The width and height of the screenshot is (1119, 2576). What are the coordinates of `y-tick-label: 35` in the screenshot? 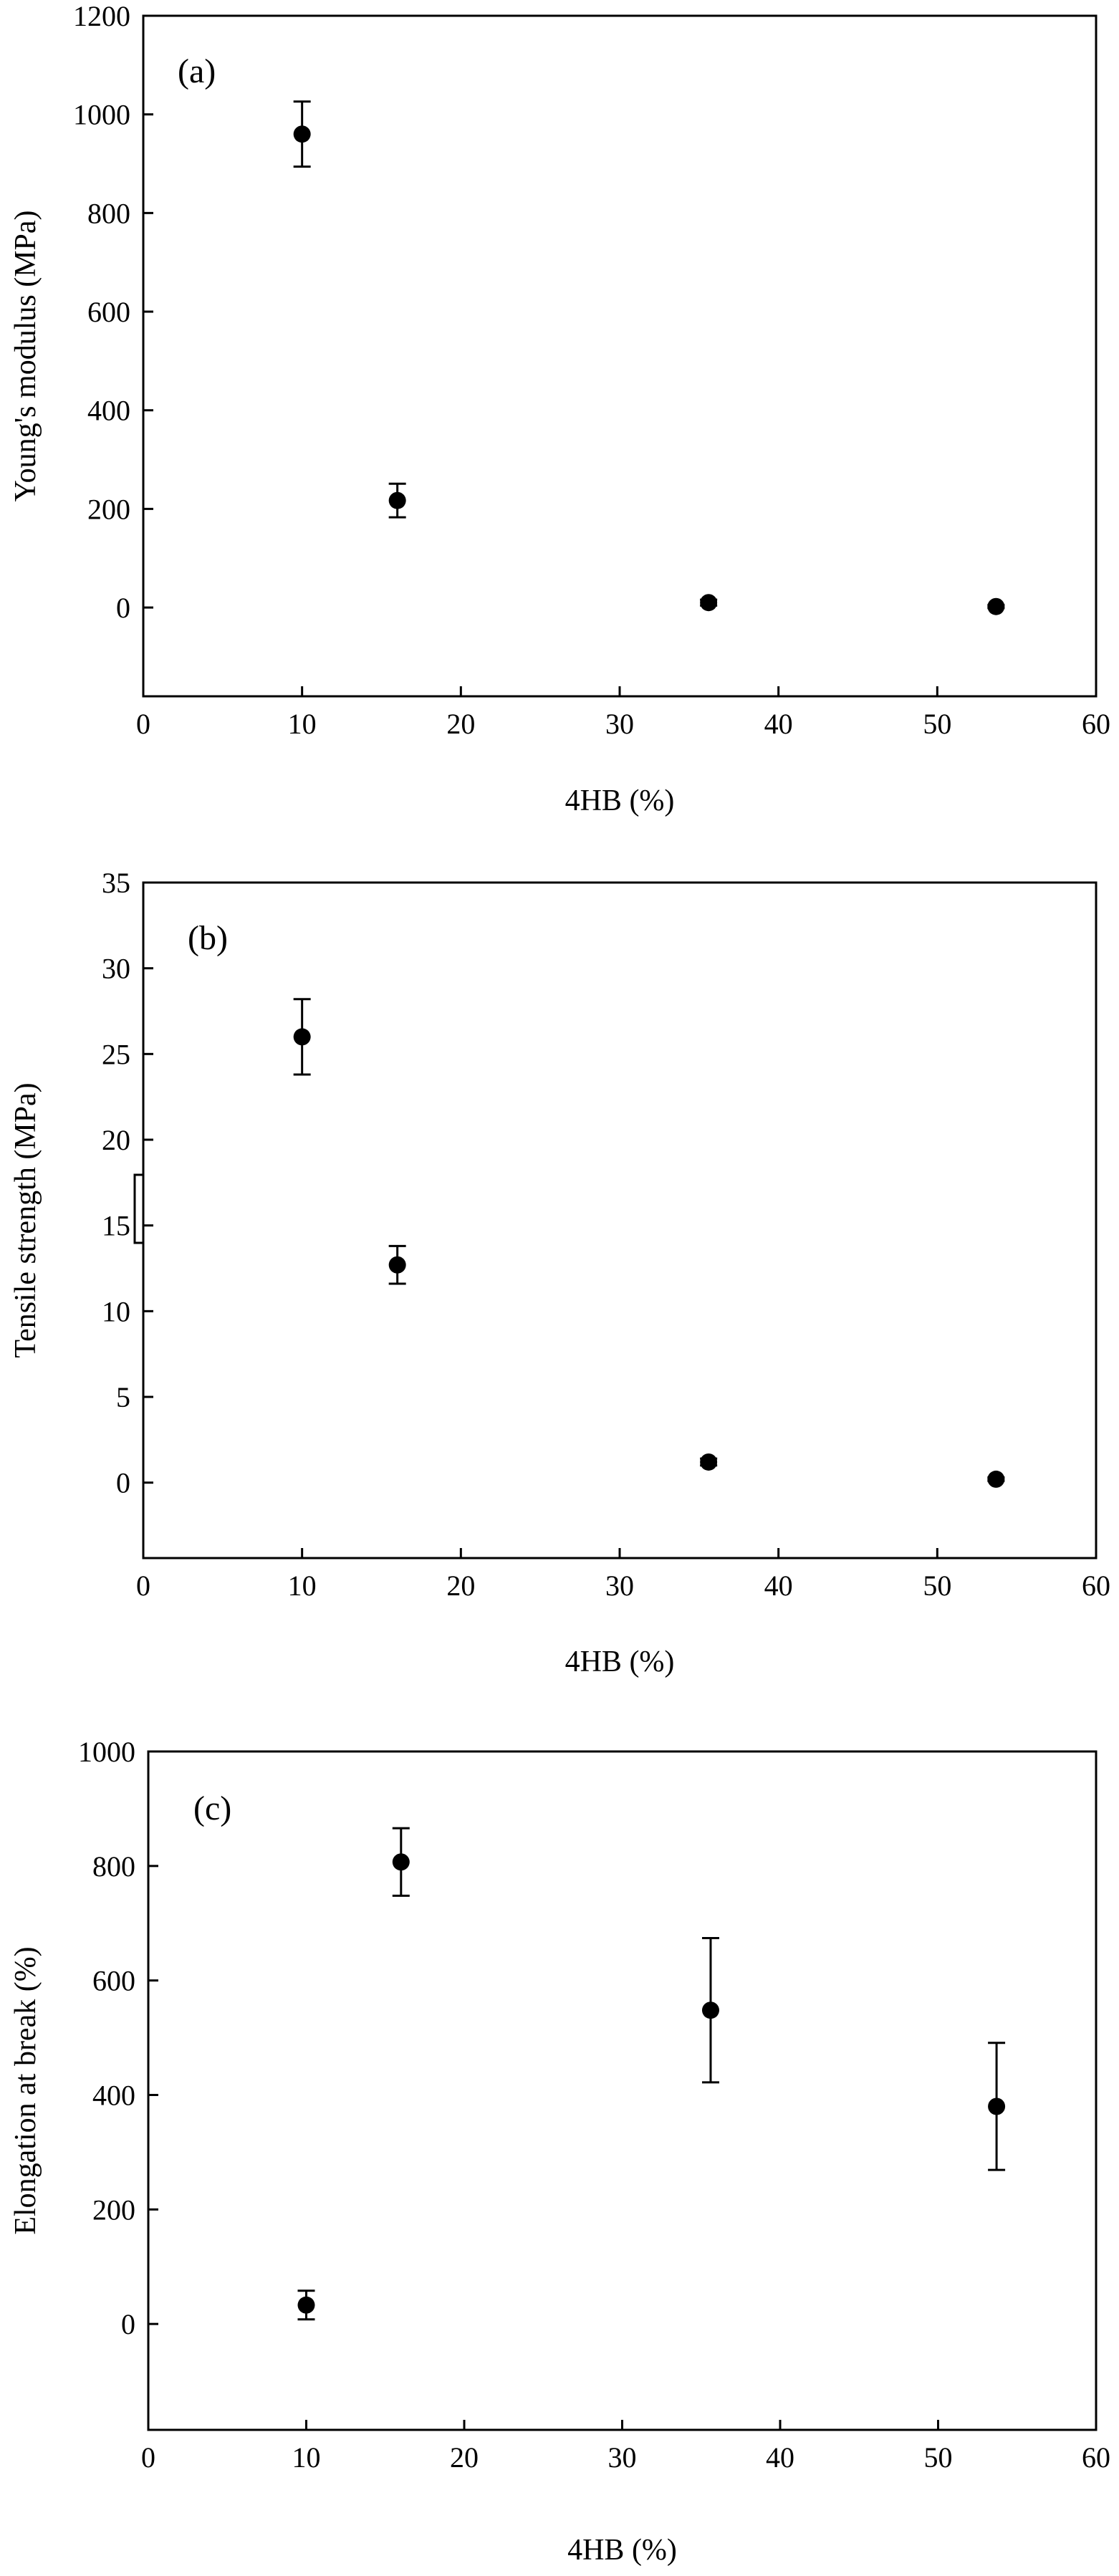 It's located at (116, 883).